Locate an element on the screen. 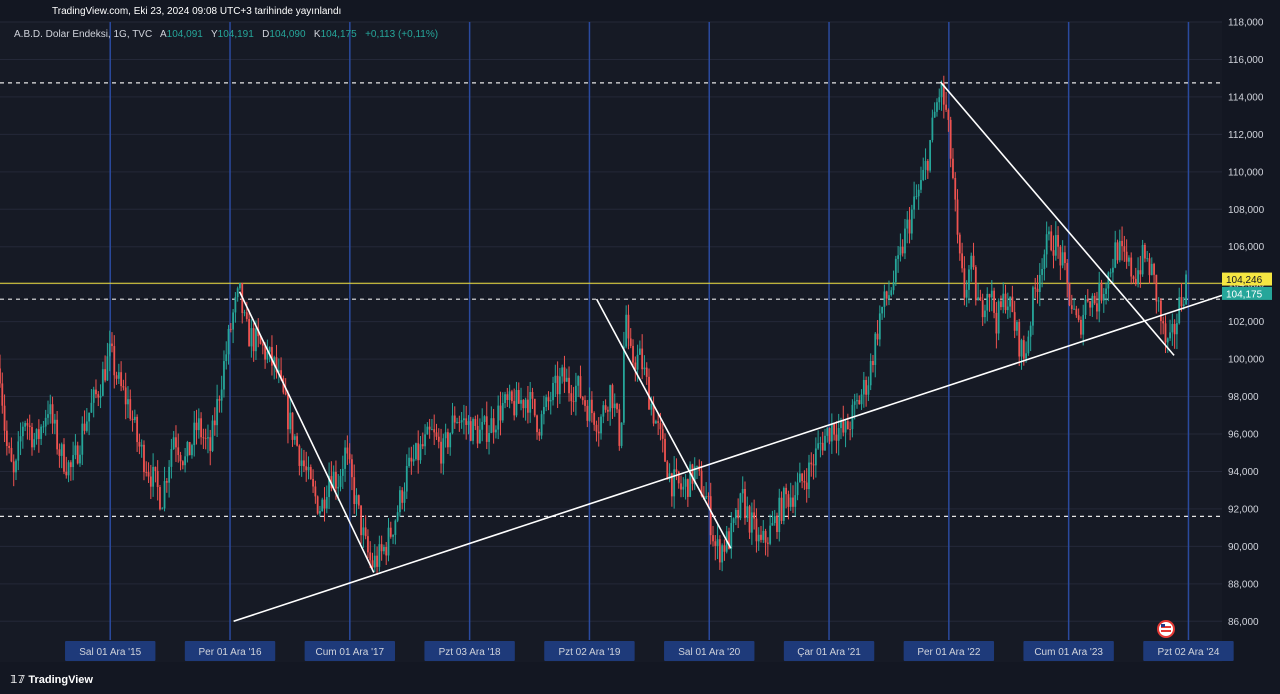 The width and height of the screenshot is (1280, 694). us-flag-icon is located at coordinates (1166, 629).